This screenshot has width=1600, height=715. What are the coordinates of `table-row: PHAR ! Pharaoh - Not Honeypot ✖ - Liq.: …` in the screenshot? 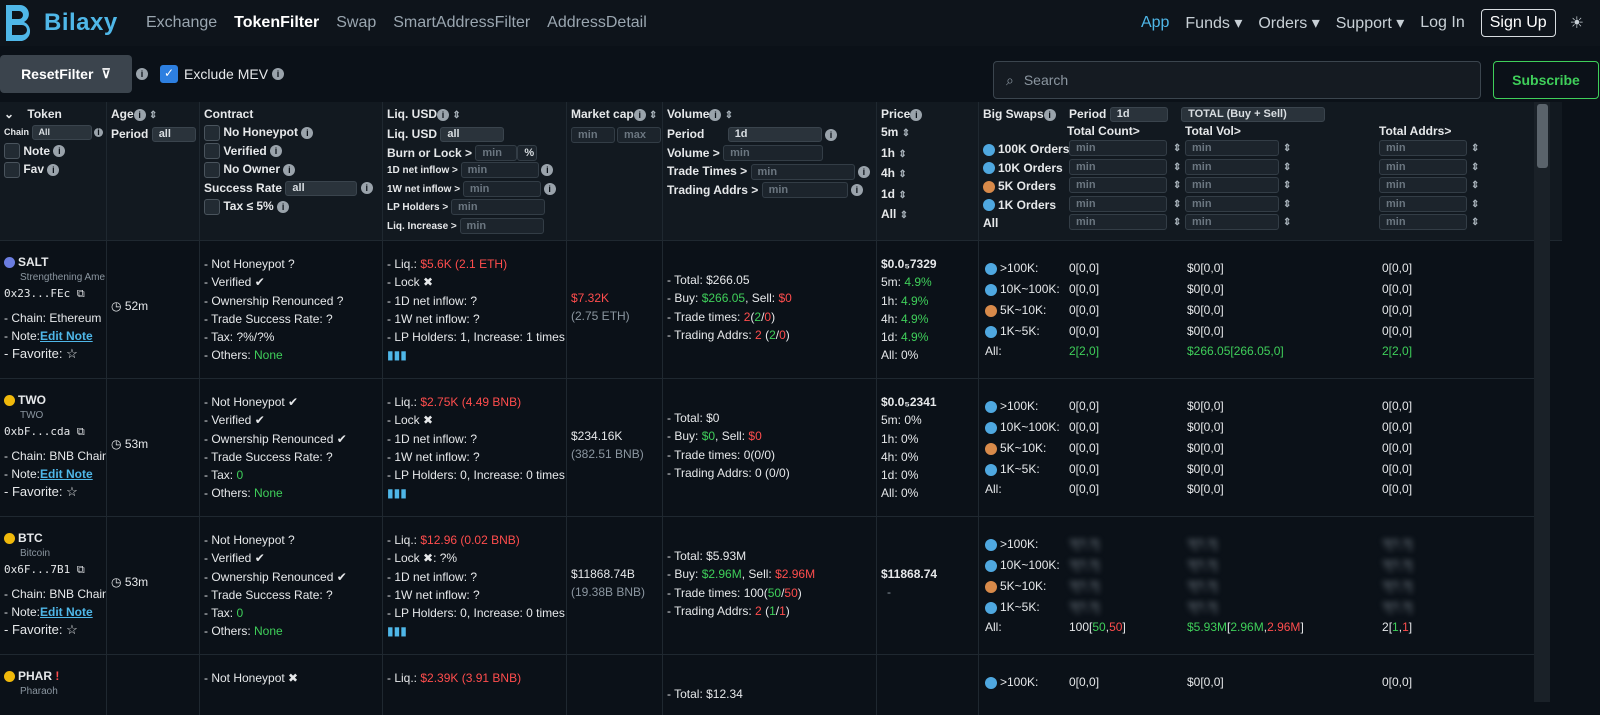 It's located at (767, 685).